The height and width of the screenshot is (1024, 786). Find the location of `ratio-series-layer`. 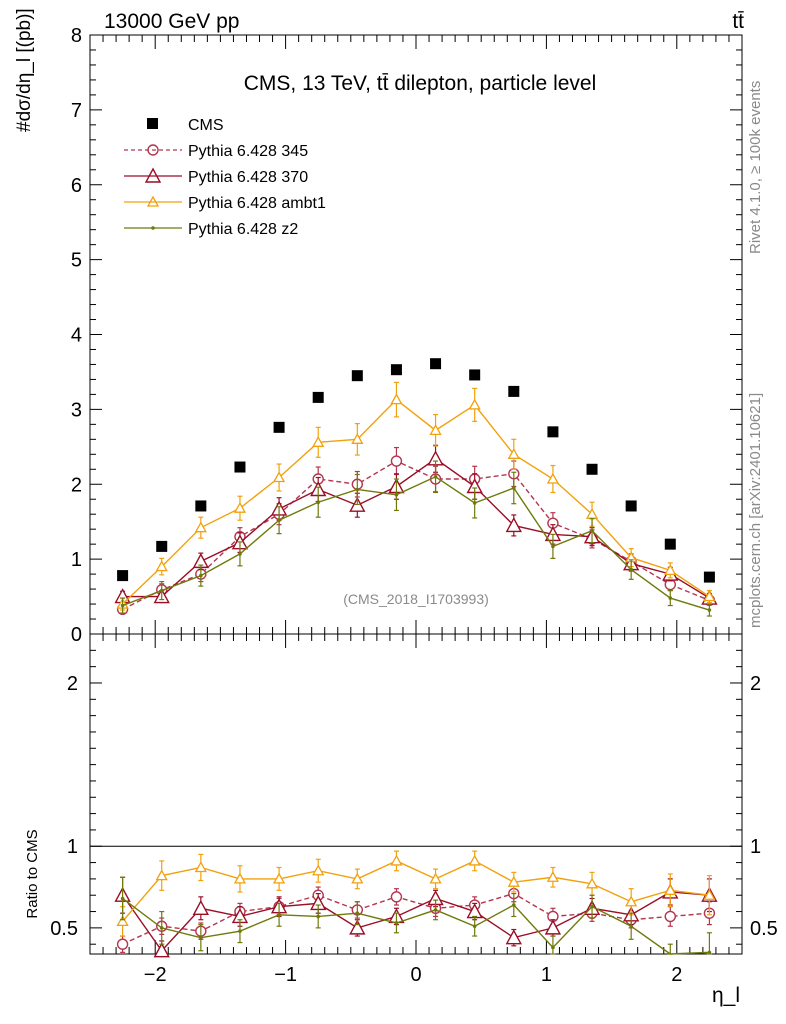

ratio-series-layer is located at coordinates (416, 904).